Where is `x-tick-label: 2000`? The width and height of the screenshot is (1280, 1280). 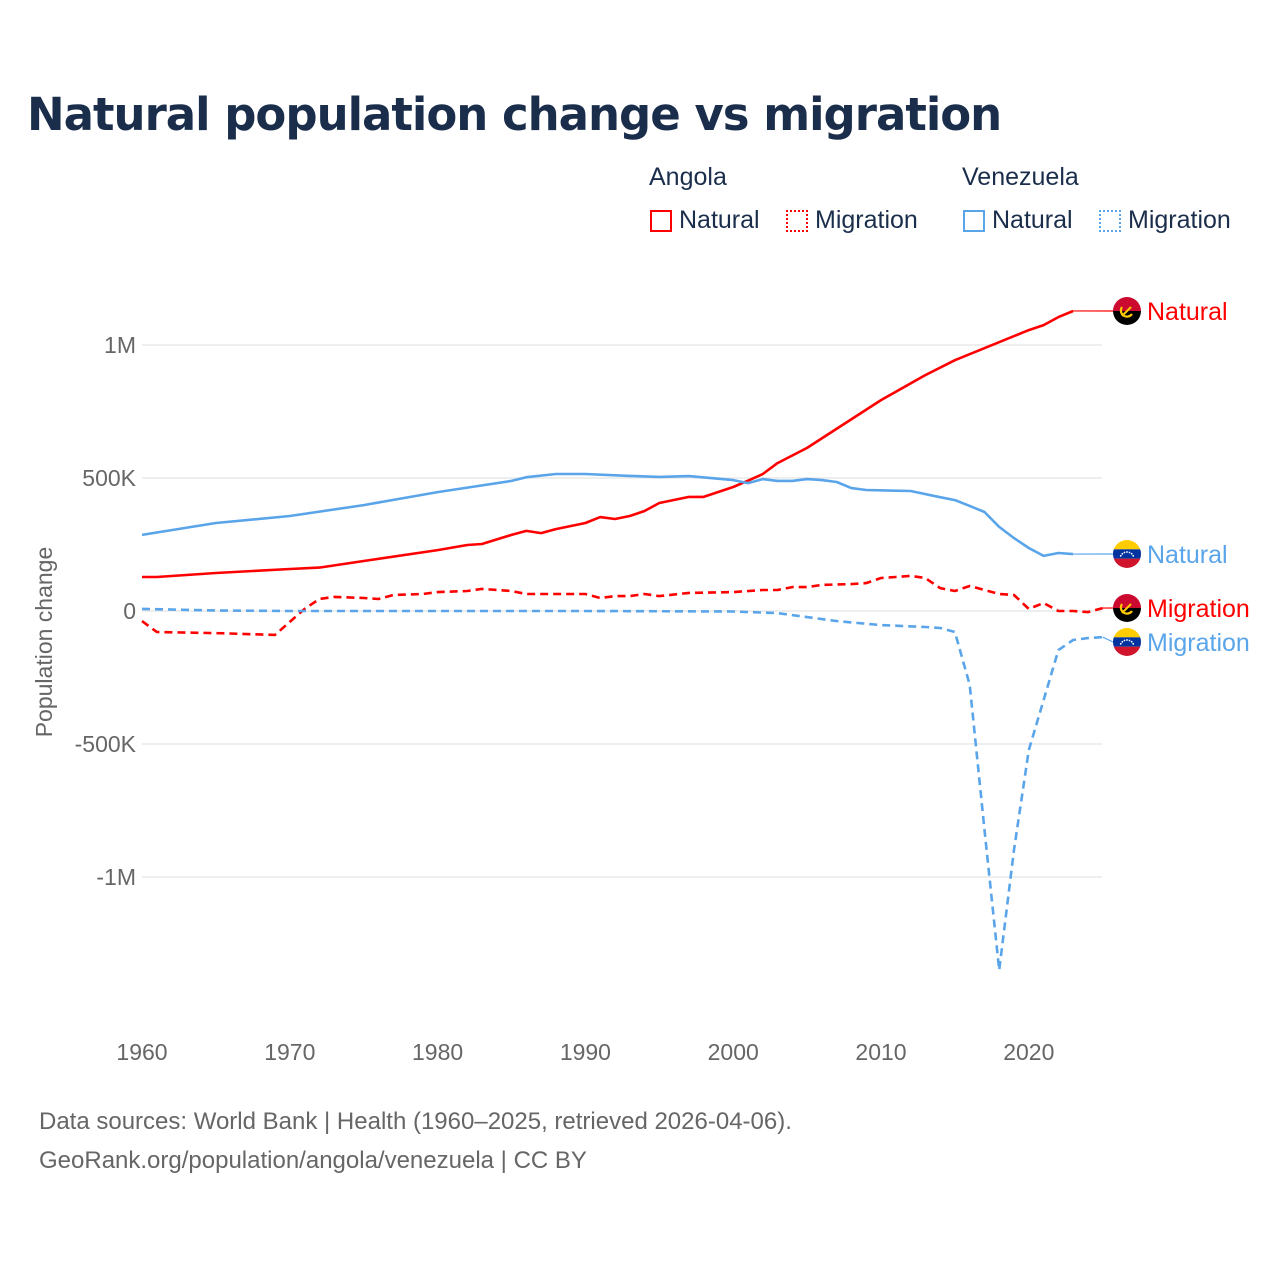
x-tick-label: 2000 is located at coordinates (733, 1052).